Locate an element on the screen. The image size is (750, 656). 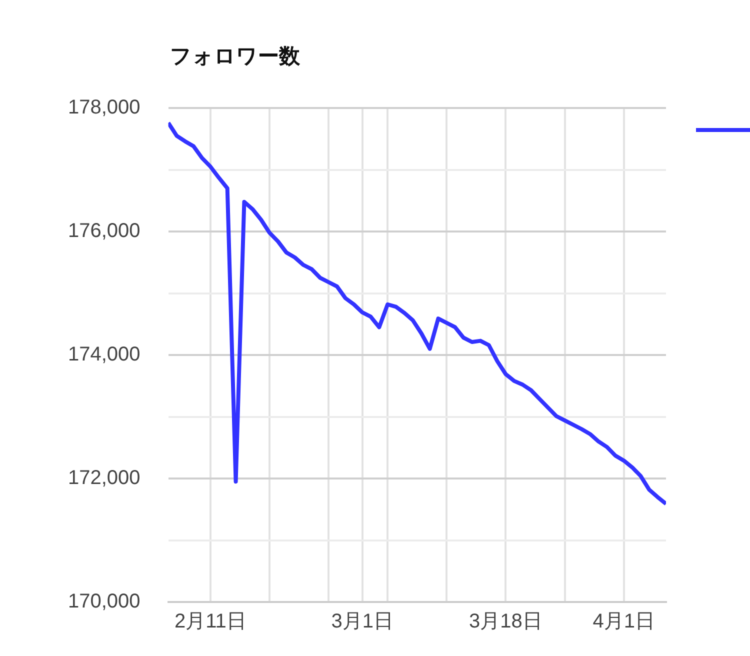
x-tick-label: 3月1日 is located at coordinates (362, 621).